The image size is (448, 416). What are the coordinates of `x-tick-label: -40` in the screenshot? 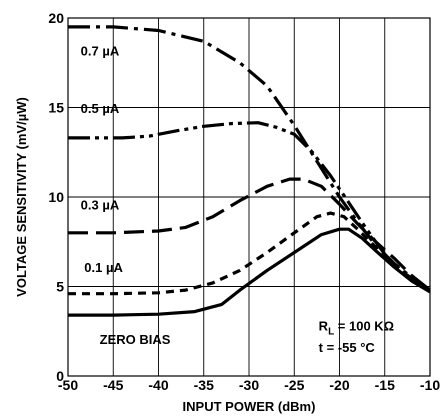 It's located at (158, 385).